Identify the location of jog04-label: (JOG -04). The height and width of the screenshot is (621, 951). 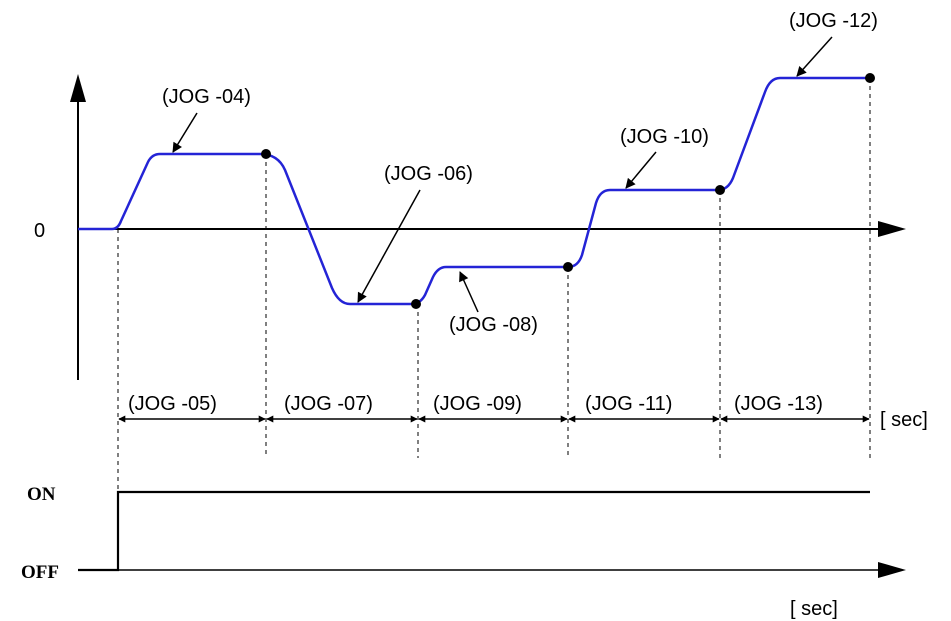
(206, 97).